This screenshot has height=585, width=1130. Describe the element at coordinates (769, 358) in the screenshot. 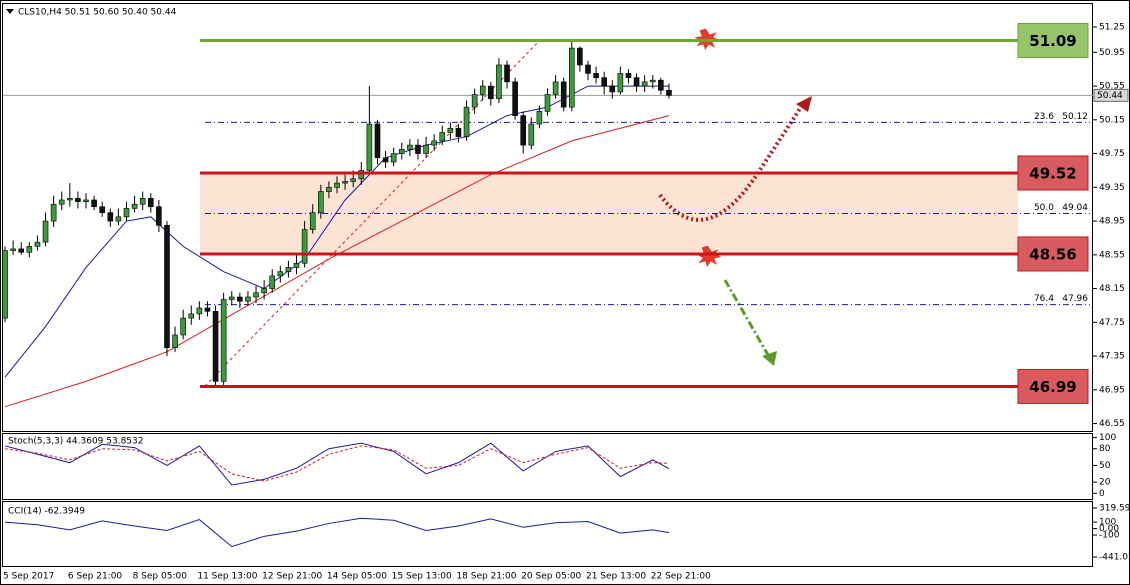

I see `down-arrow-head` at that location.